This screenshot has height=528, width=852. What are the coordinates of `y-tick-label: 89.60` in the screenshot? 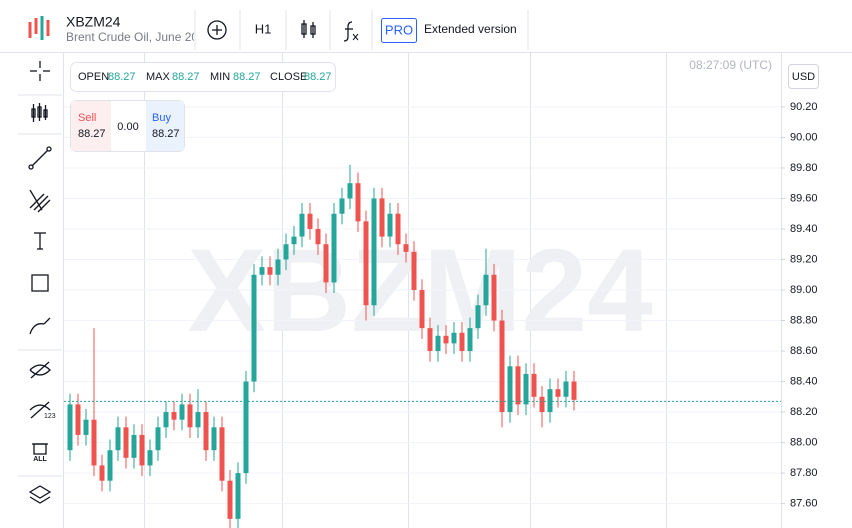 It's located at (804, 198).